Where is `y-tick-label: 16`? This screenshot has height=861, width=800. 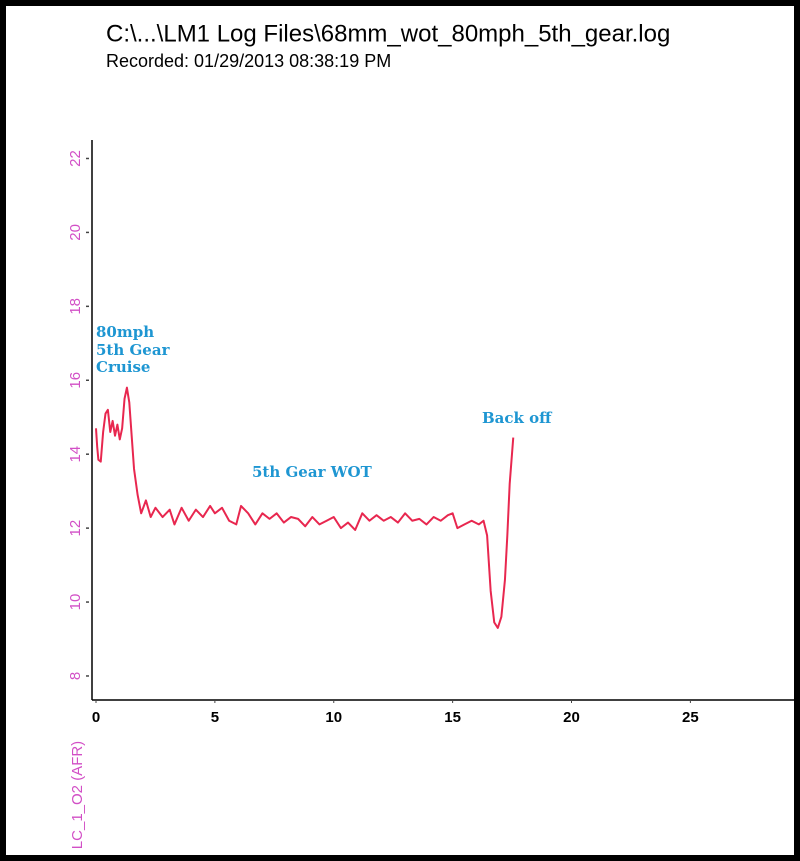 y-tick-label: 16 is located at coordinates (75, 380).